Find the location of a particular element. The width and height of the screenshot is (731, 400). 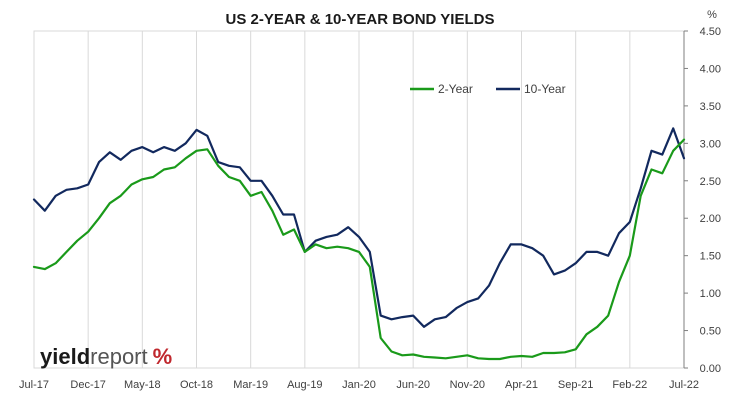

y-axis: 0.00 0.50 1.00 1.50 2.00 2.50 3.00 3.50 4.00 4.50 is located at coordinates (702, 200).